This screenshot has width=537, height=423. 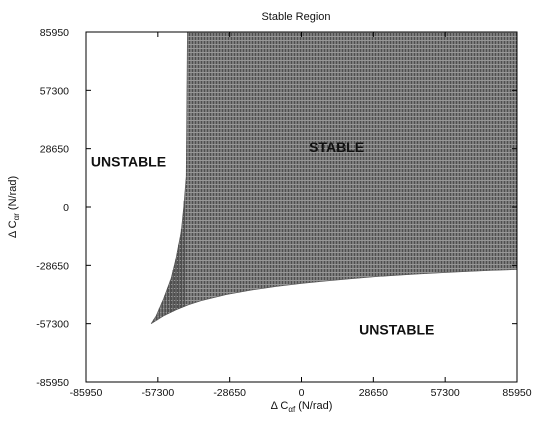 I want to click on x-tick-label: -85950, so click(x=86, y=393).